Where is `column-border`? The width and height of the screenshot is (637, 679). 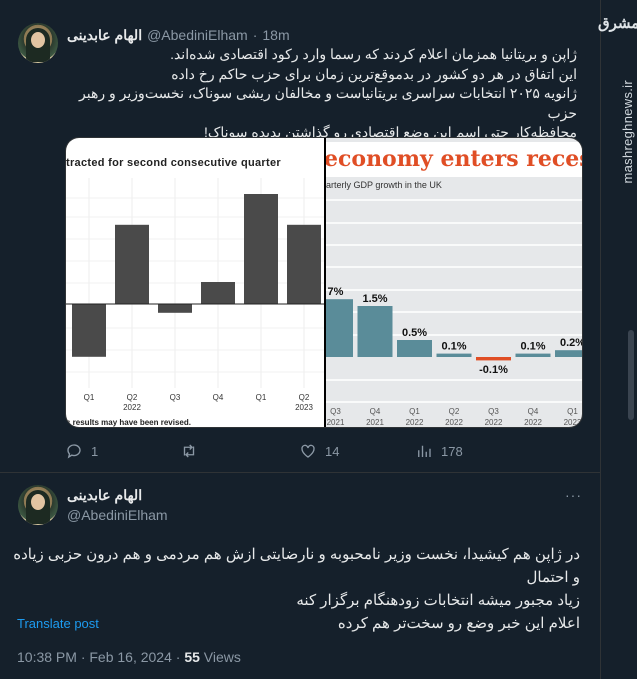
column-border is located at coordinates (600, 339).